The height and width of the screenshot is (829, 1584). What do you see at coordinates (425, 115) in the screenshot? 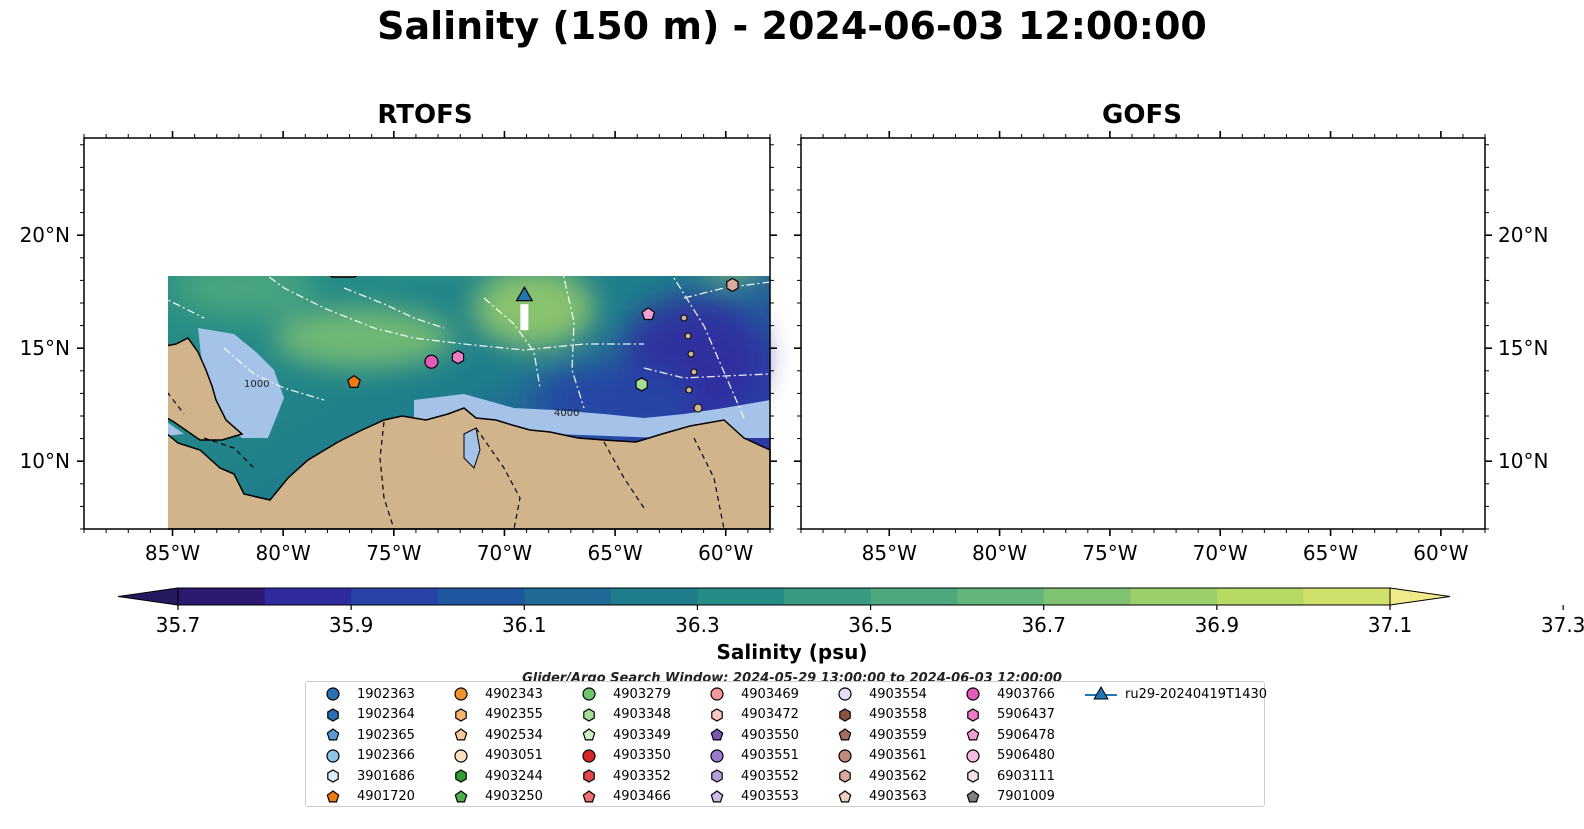
I see `panel-title-rtofs: RTOFS` at bounding box center [425, 115].